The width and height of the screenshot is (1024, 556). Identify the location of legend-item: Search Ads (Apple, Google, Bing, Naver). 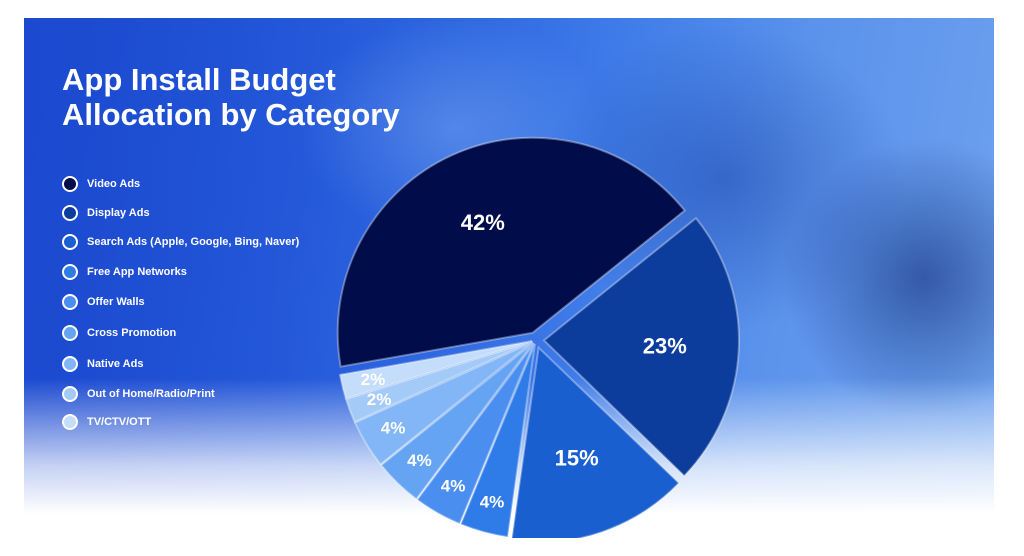
(180, 242).